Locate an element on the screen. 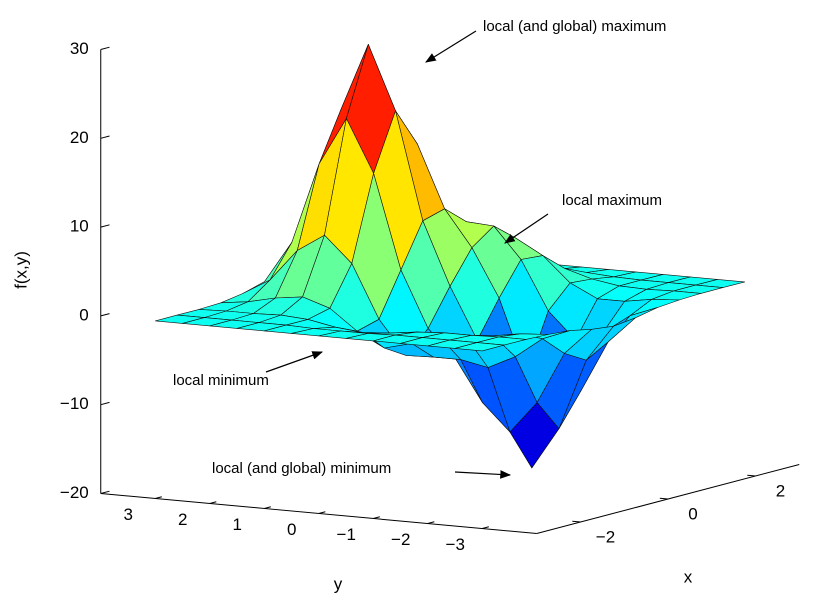 The height and width of the screenshot is (610, 813). z-tick-label: 0 is located at coordinates (83, 314).